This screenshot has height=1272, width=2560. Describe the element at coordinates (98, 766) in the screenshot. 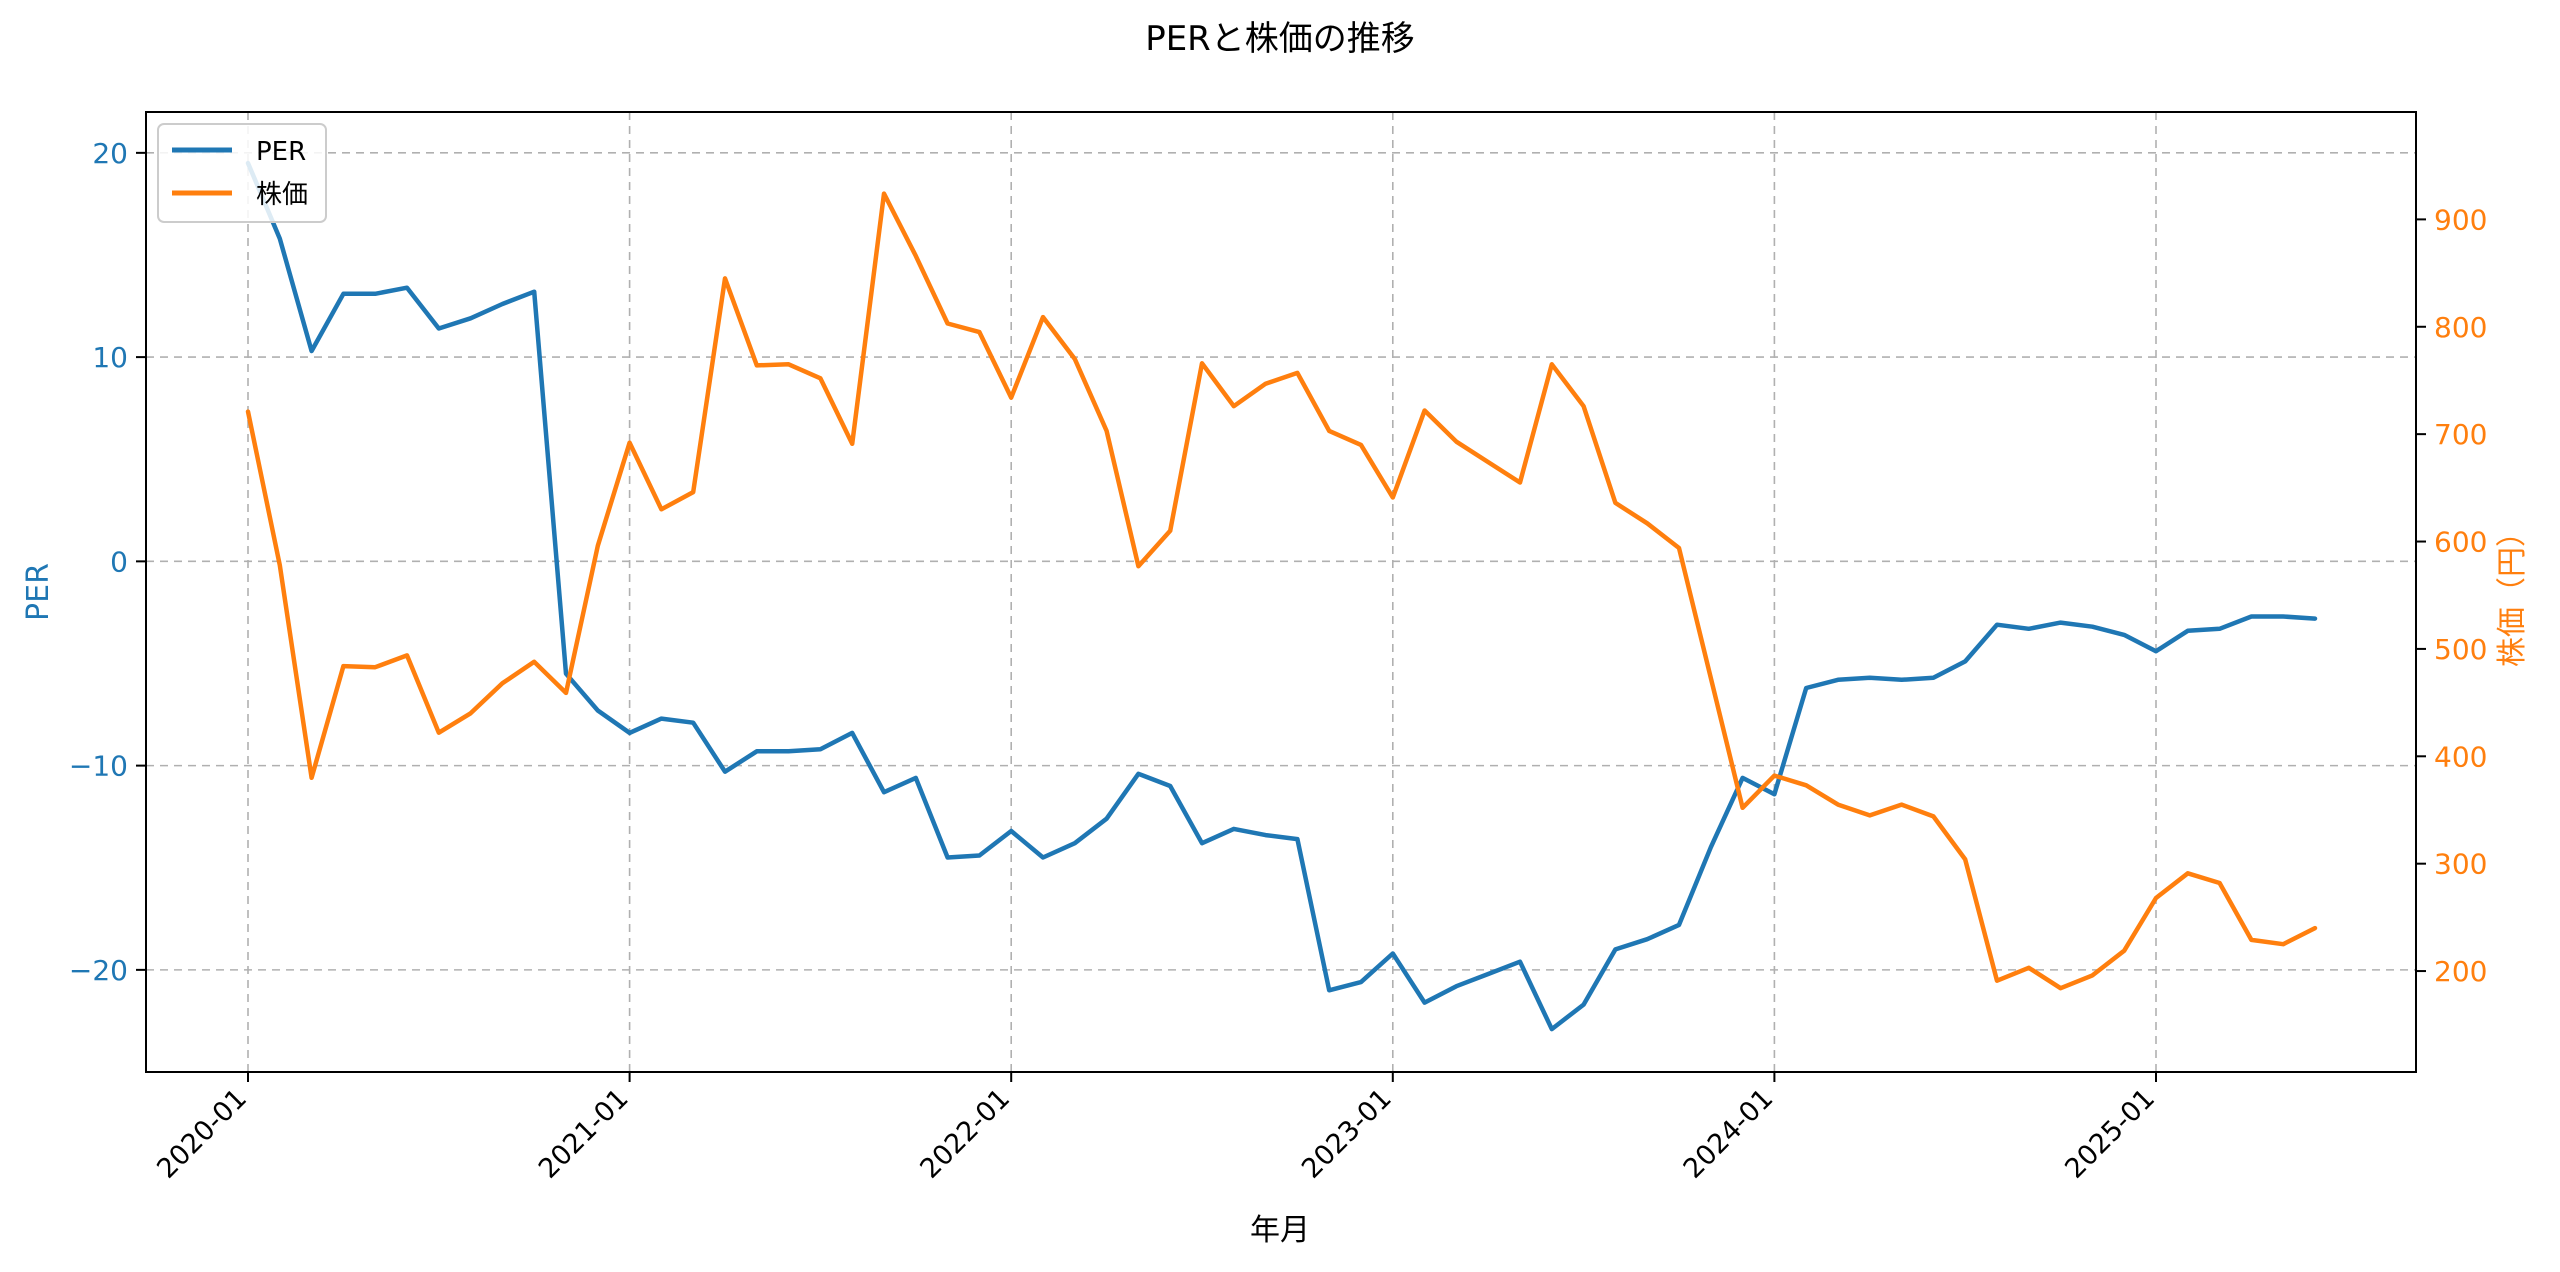

I see `y-left-tick-label: −10` at that location.